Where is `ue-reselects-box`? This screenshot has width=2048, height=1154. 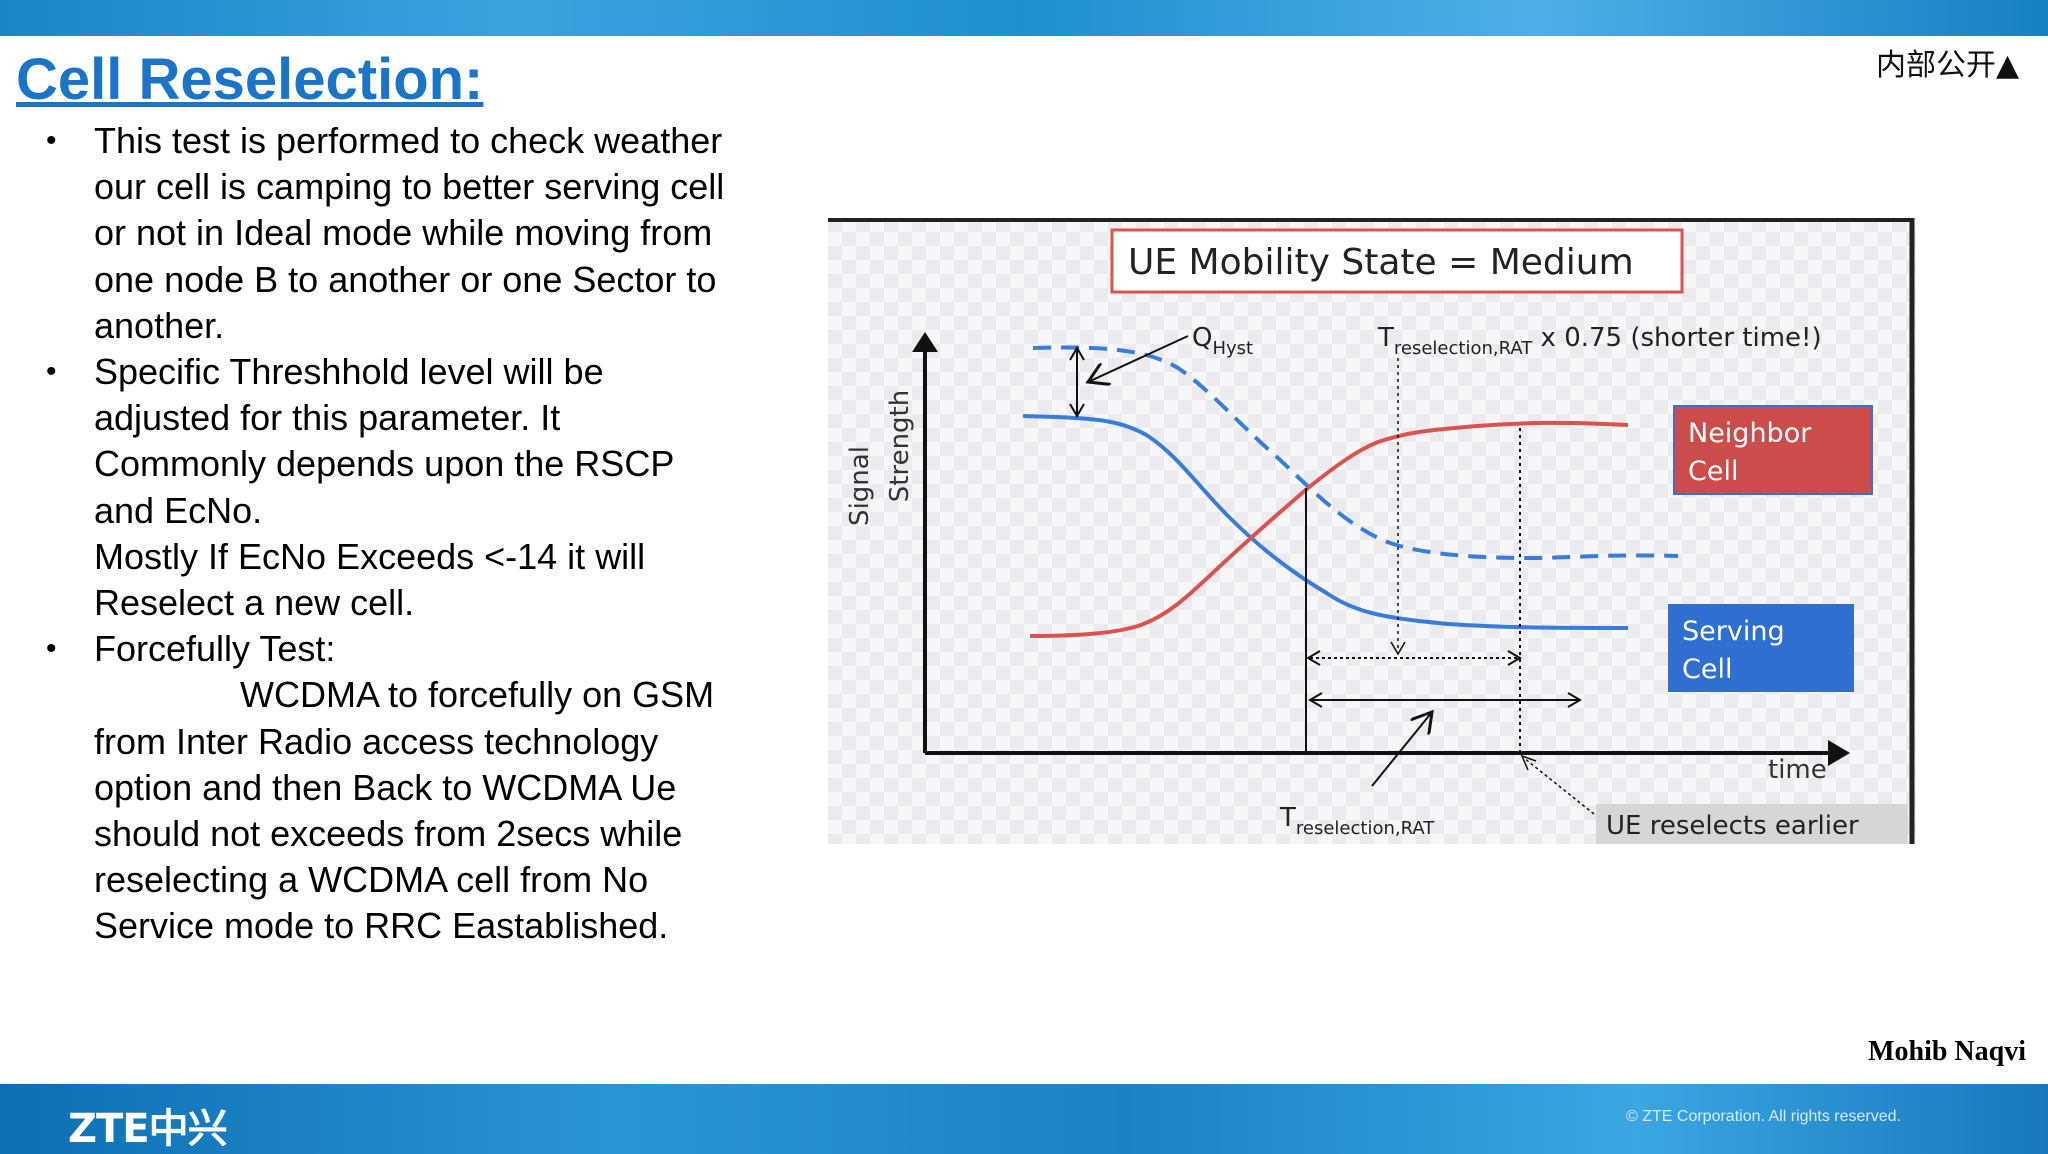
ue-reselects-box is located at coordinates (1752, 824).